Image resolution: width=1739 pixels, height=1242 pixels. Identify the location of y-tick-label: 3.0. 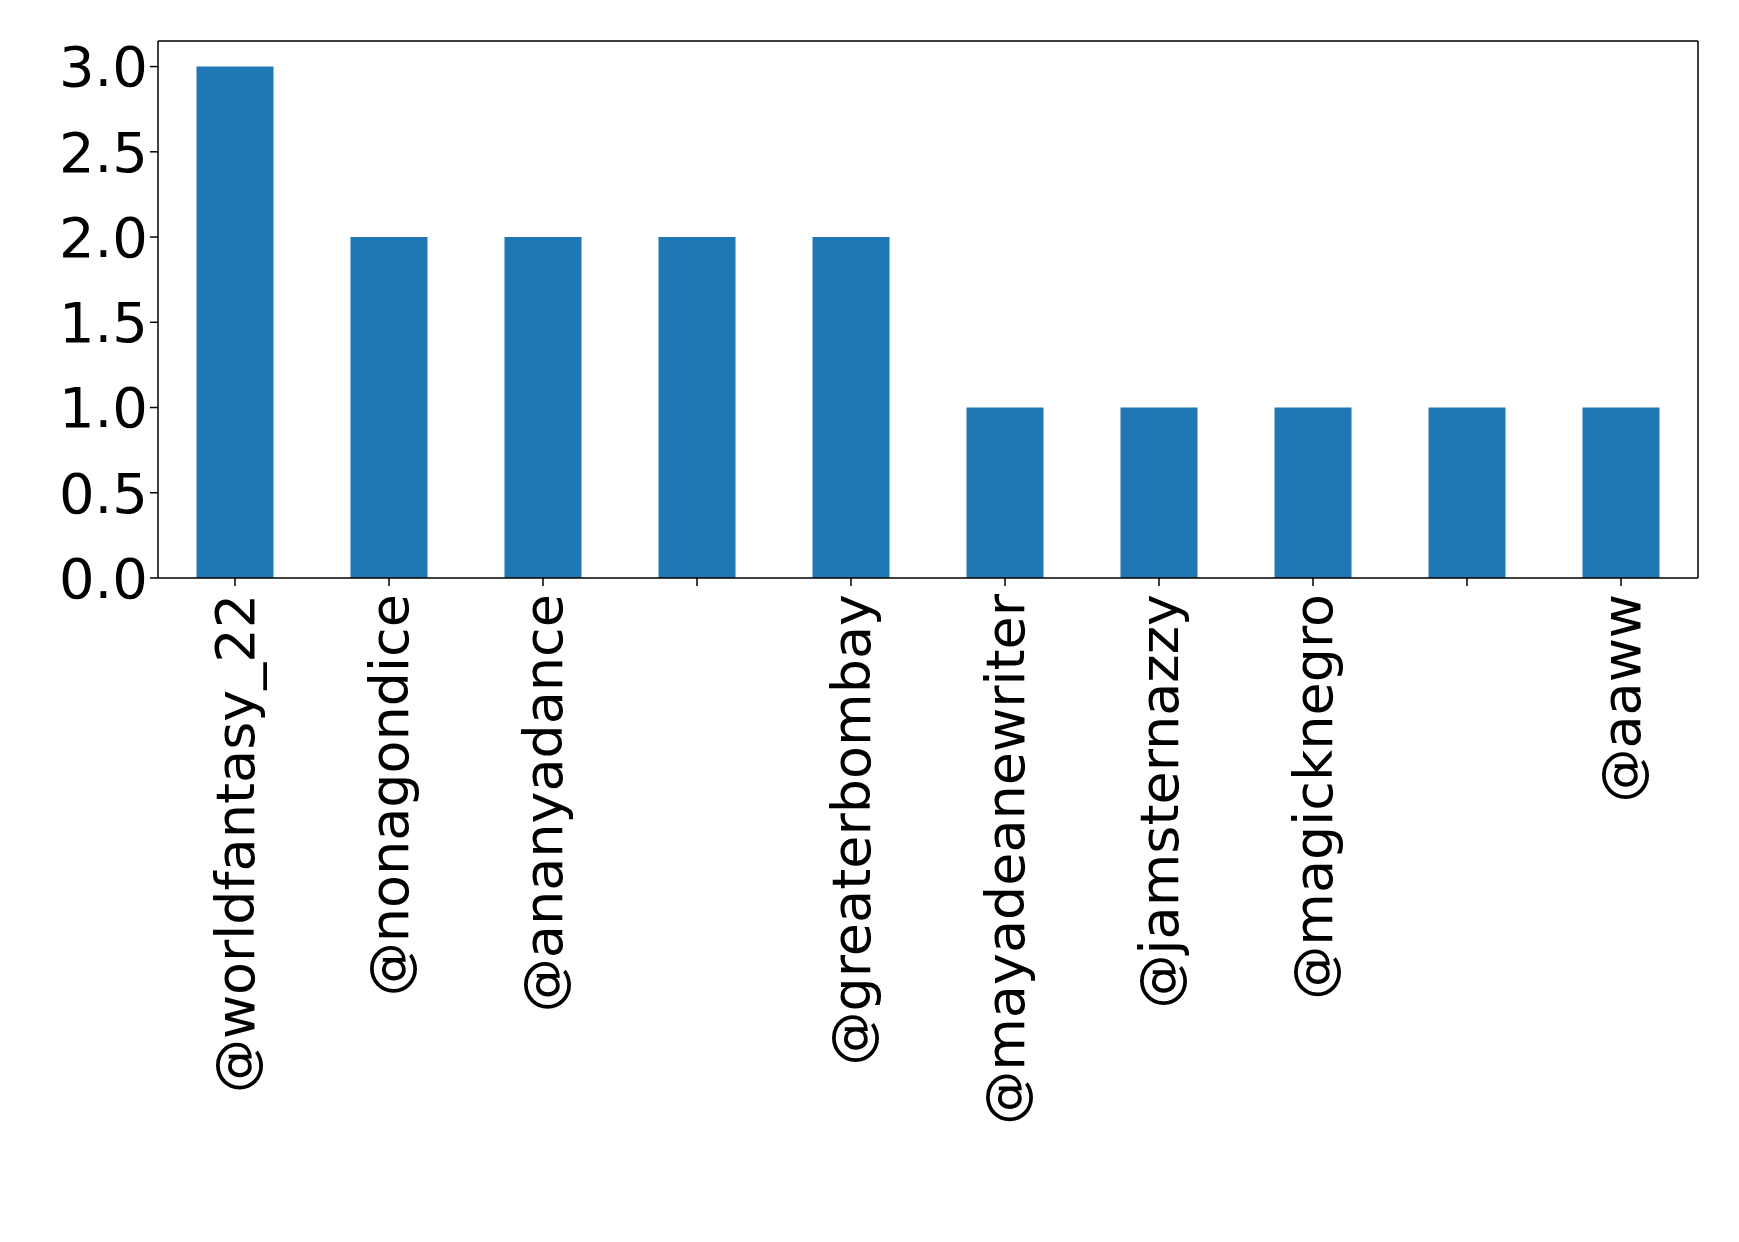
(103, 67).